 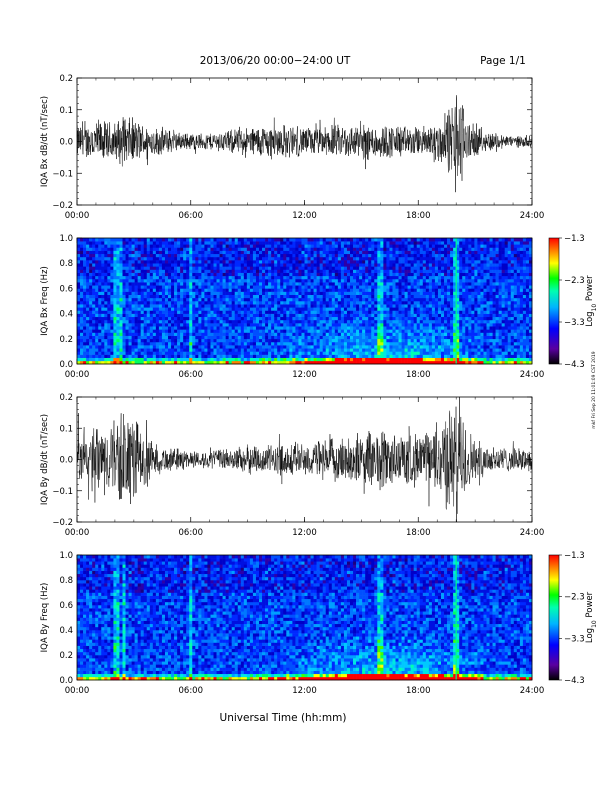 What do you see at coordinates (304, 375) in the screenshot?
I see `x-tick-label: 12:00` at bounding box center [304, 375].